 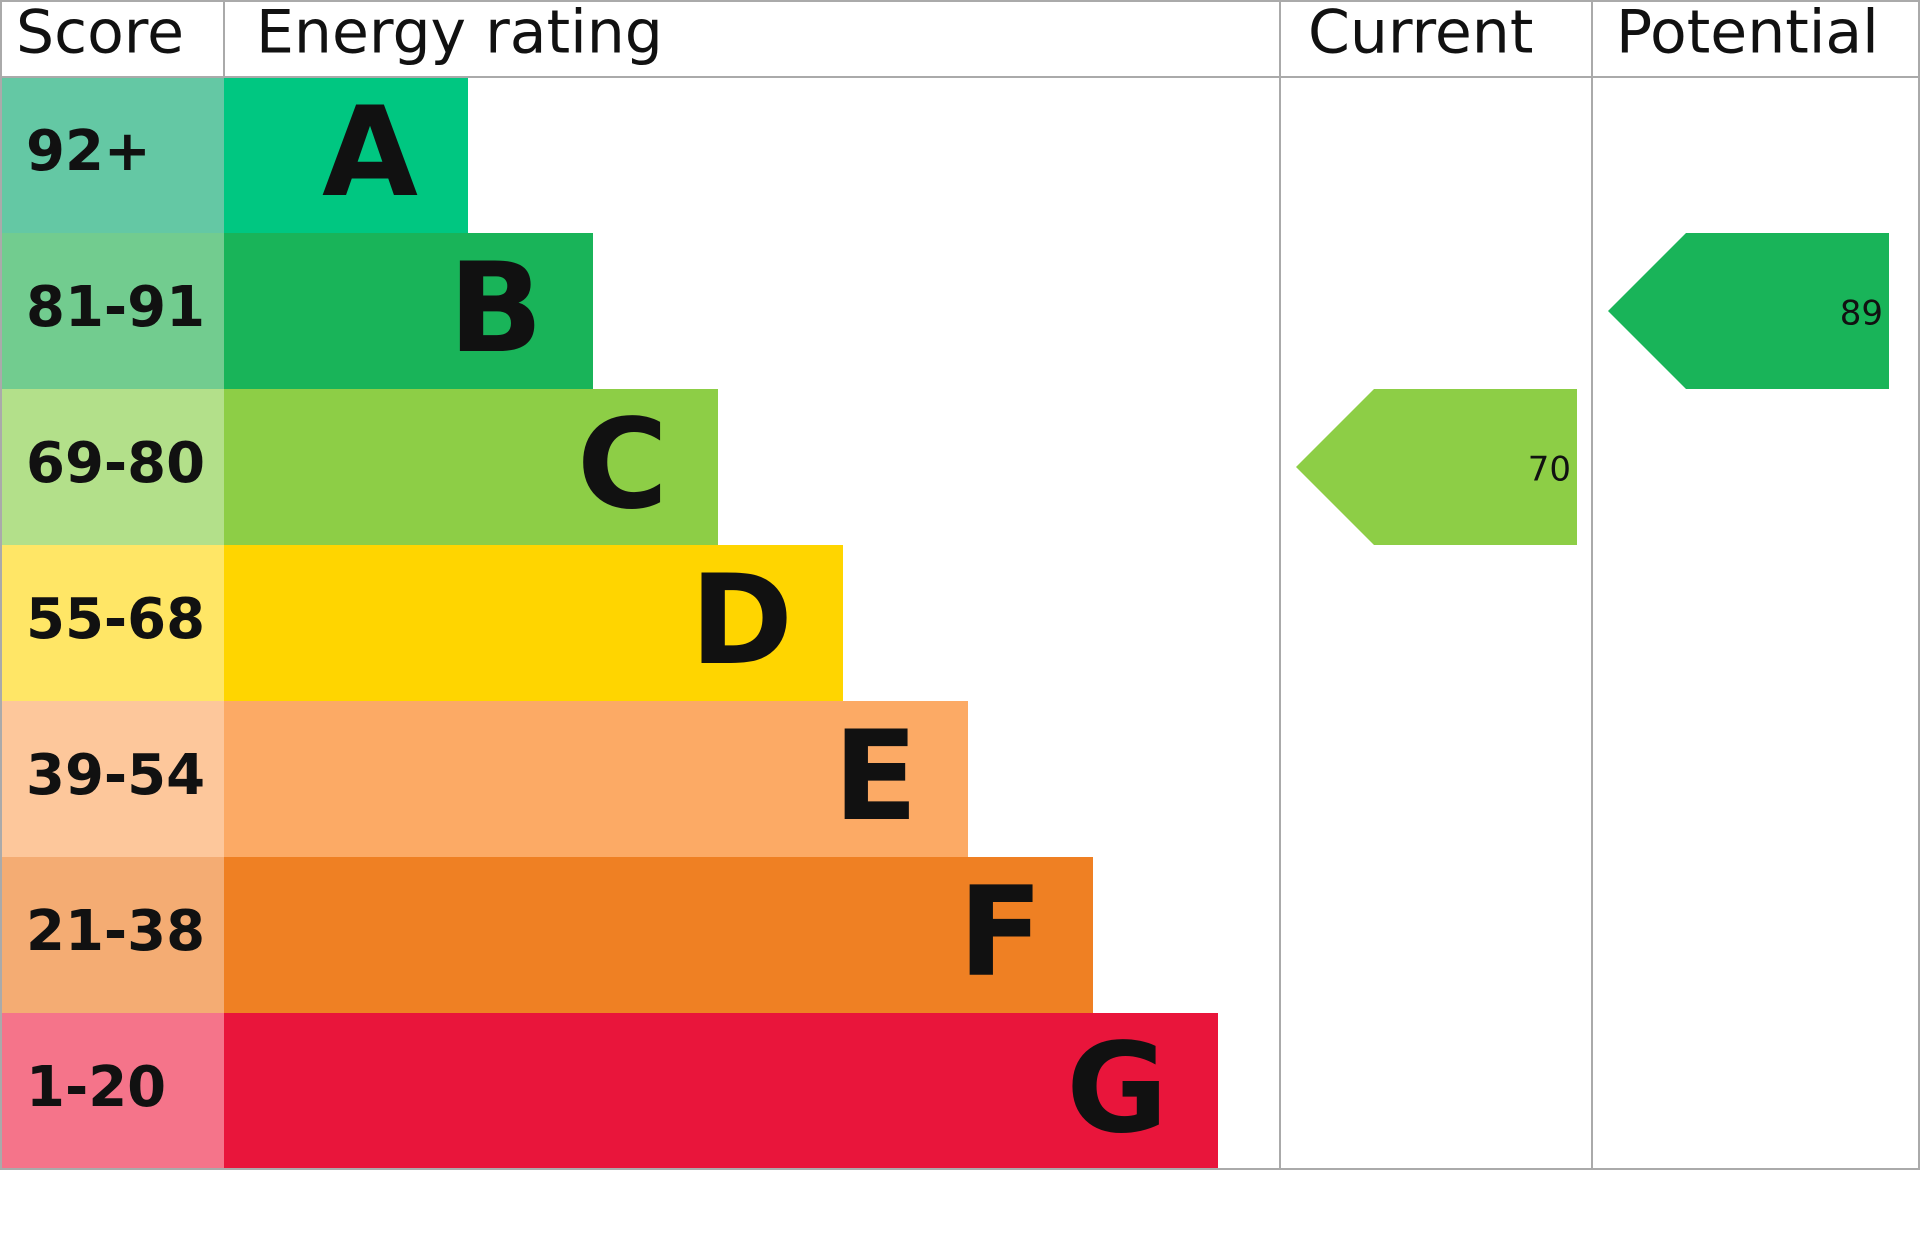 I want to click on header-energy-rating: Energy rating, so click(x=459, y=34).